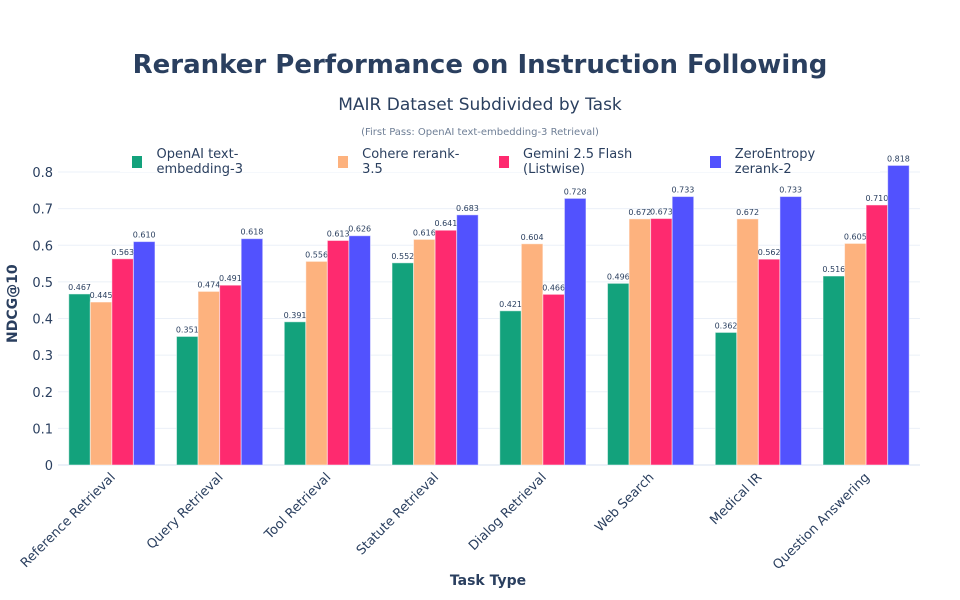 This screenshot has height=600, width=960. I want to click on legend-item-cohere: Cohere rerank-3.5, so click(395, 162).